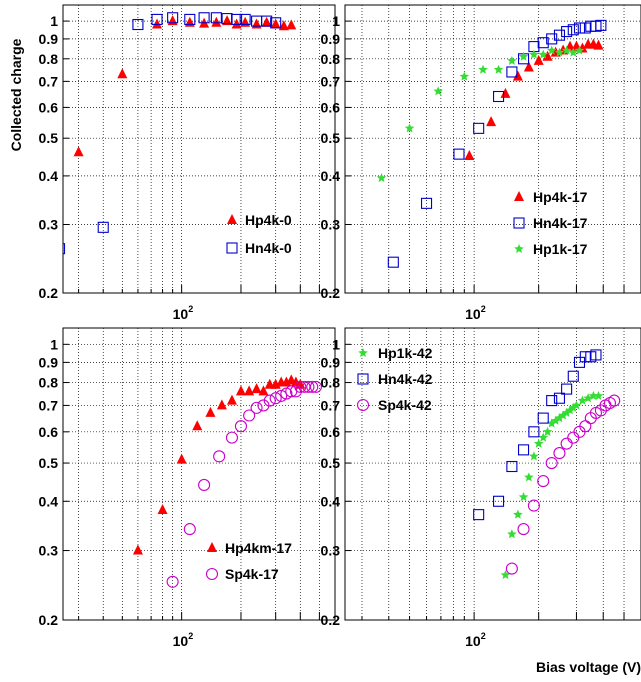 The image size is (641, 682). Describe the element at coordinates (405, 379) in the screenshot. I see `legend-label: Hn4k-42` at that location.